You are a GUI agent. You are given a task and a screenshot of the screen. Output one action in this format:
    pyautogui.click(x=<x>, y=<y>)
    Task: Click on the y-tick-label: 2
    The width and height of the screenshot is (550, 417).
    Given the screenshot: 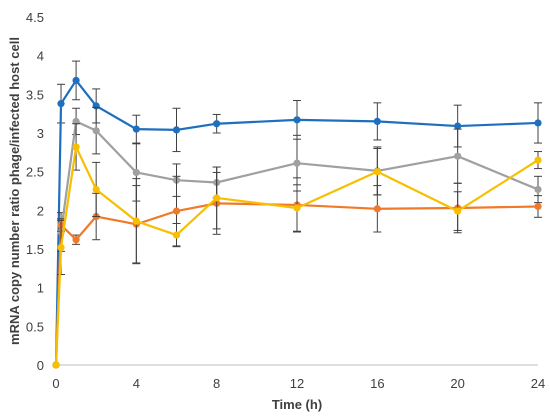 What is the action you would take?
    pyautogui.click(x=40, y=210)
    